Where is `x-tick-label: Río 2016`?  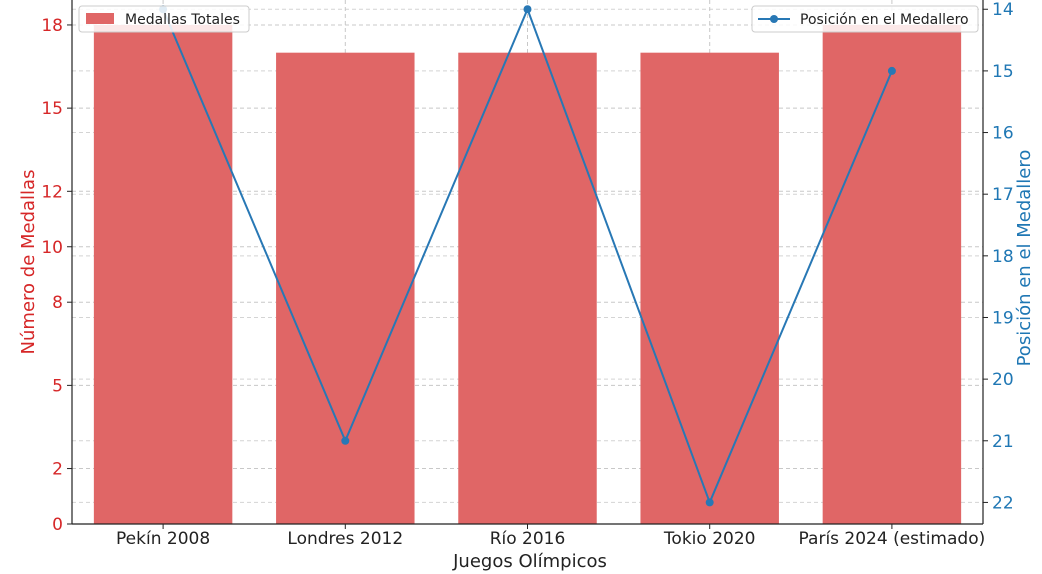 x-tick-label: Río 2016 is located at coordinates (528, 539).